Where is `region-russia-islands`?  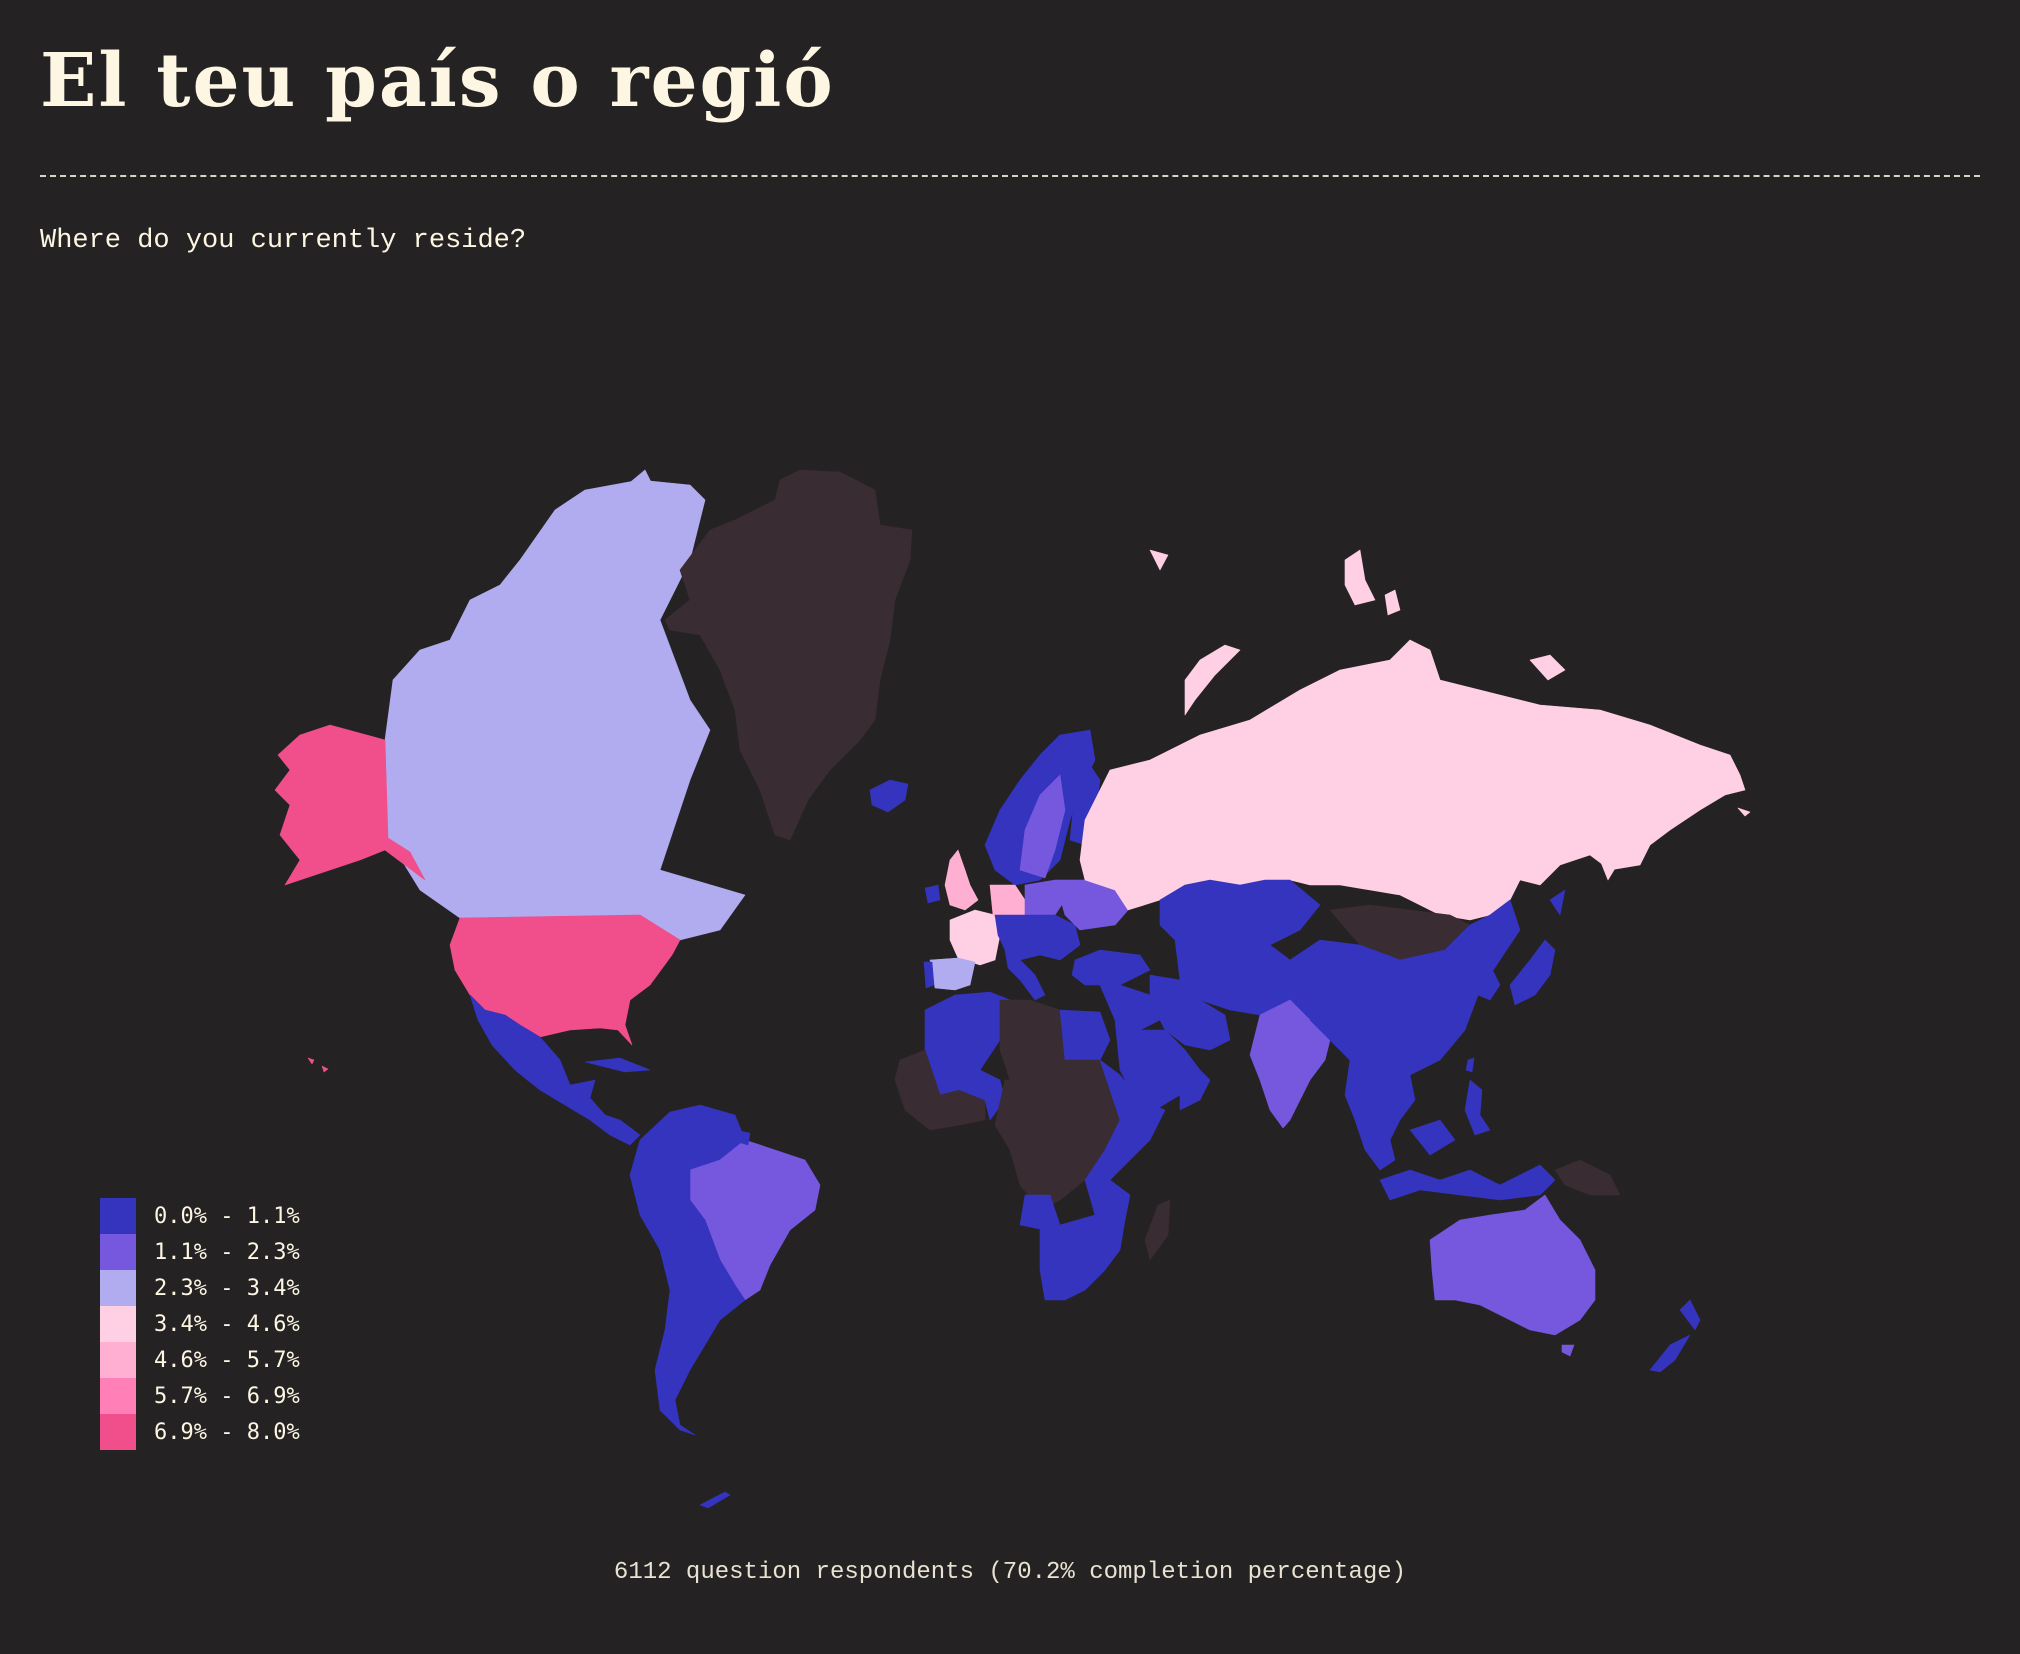 region-russia-islands is located at coordinates (1385, 715).